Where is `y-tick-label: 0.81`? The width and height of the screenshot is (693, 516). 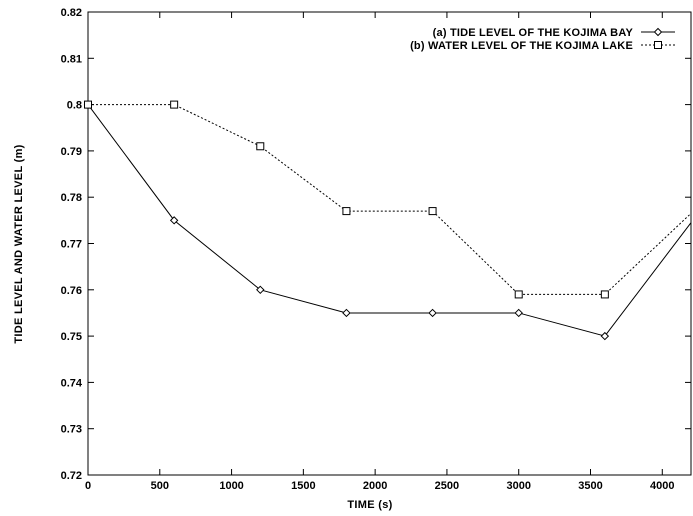 y-tick-label: 0.81 is located at coordinates (71, 59).